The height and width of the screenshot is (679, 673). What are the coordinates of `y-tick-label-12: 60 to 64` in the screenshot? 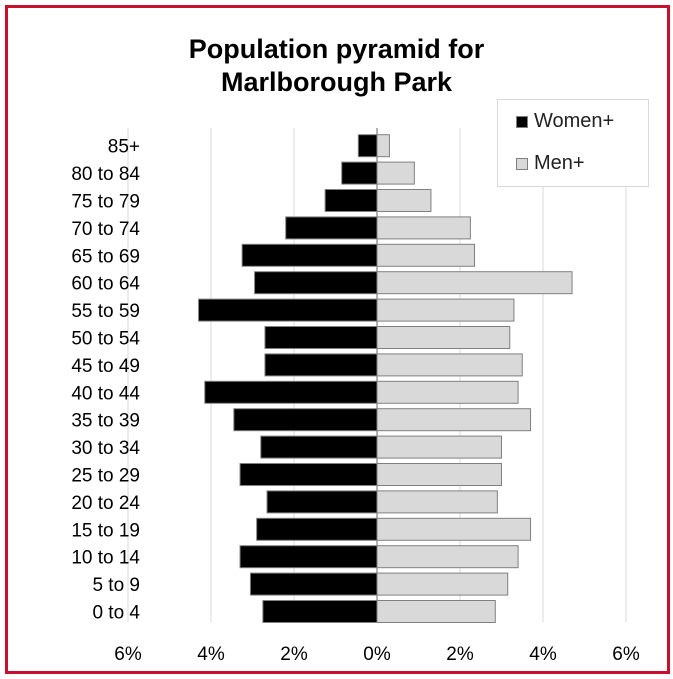 It's located at (105, 284).